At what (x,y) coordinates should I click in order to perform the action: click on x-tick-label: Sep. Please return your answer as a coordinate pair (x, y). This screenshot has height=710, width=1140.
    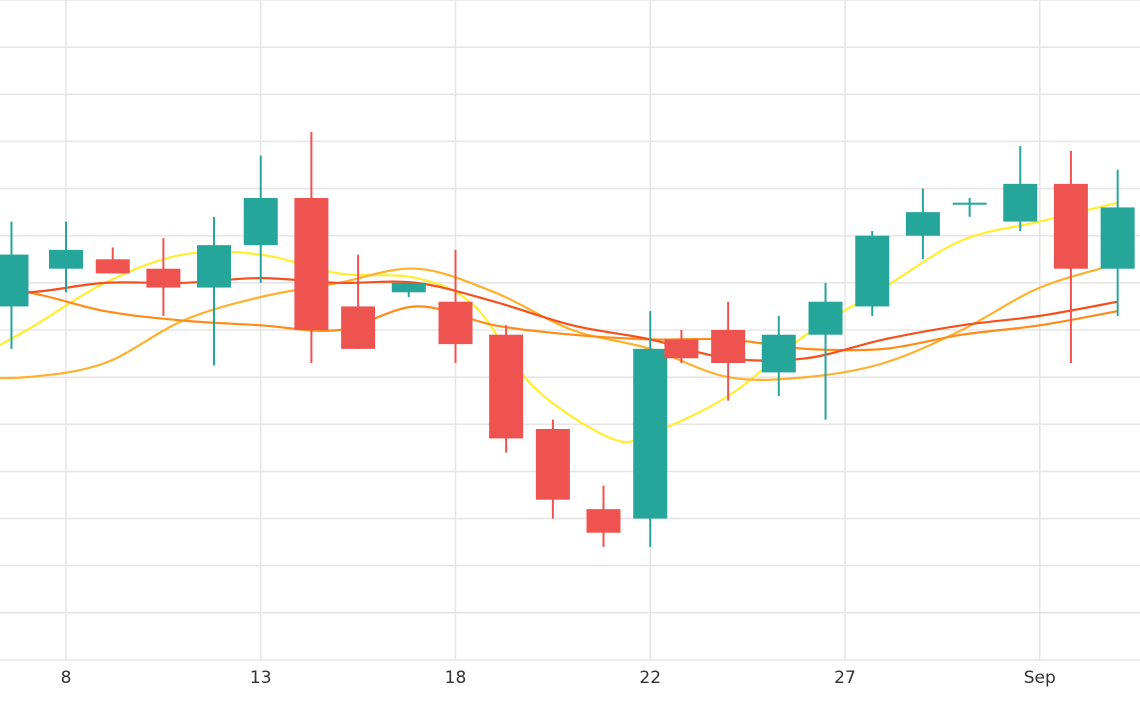
    Looking at the image, I should click on (1040, 678).